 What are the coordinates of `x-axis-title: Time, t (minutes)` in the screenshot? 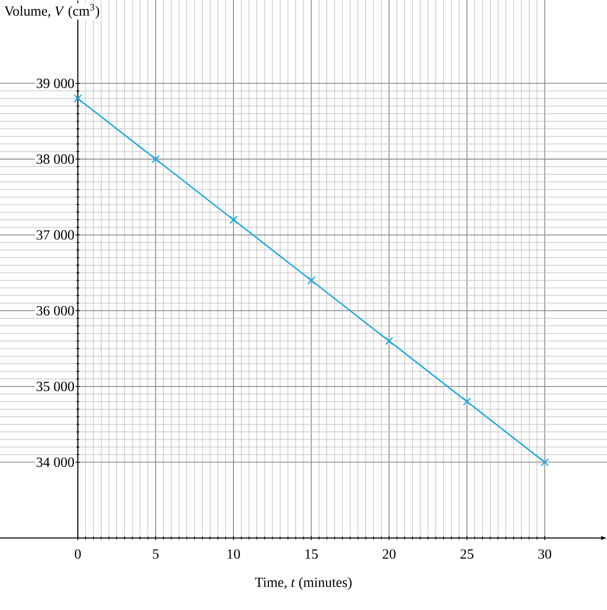 It's located at (303, 583).